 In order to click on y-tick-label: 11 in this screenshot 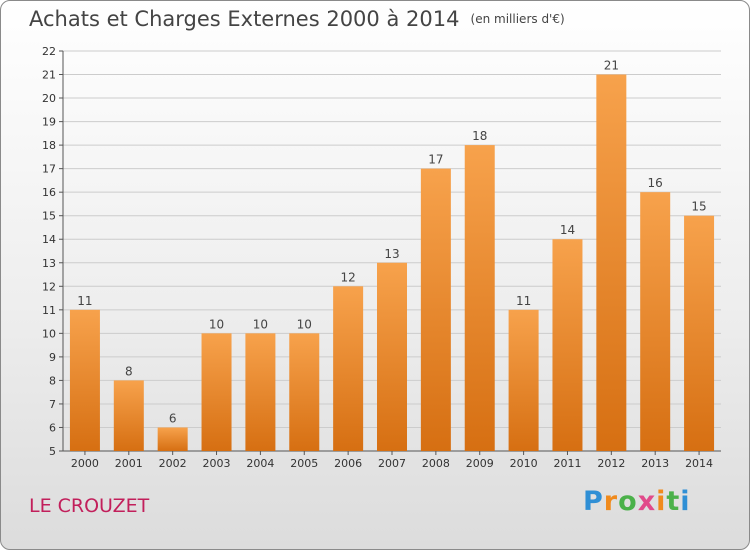, I will do `click(49, 310)`.